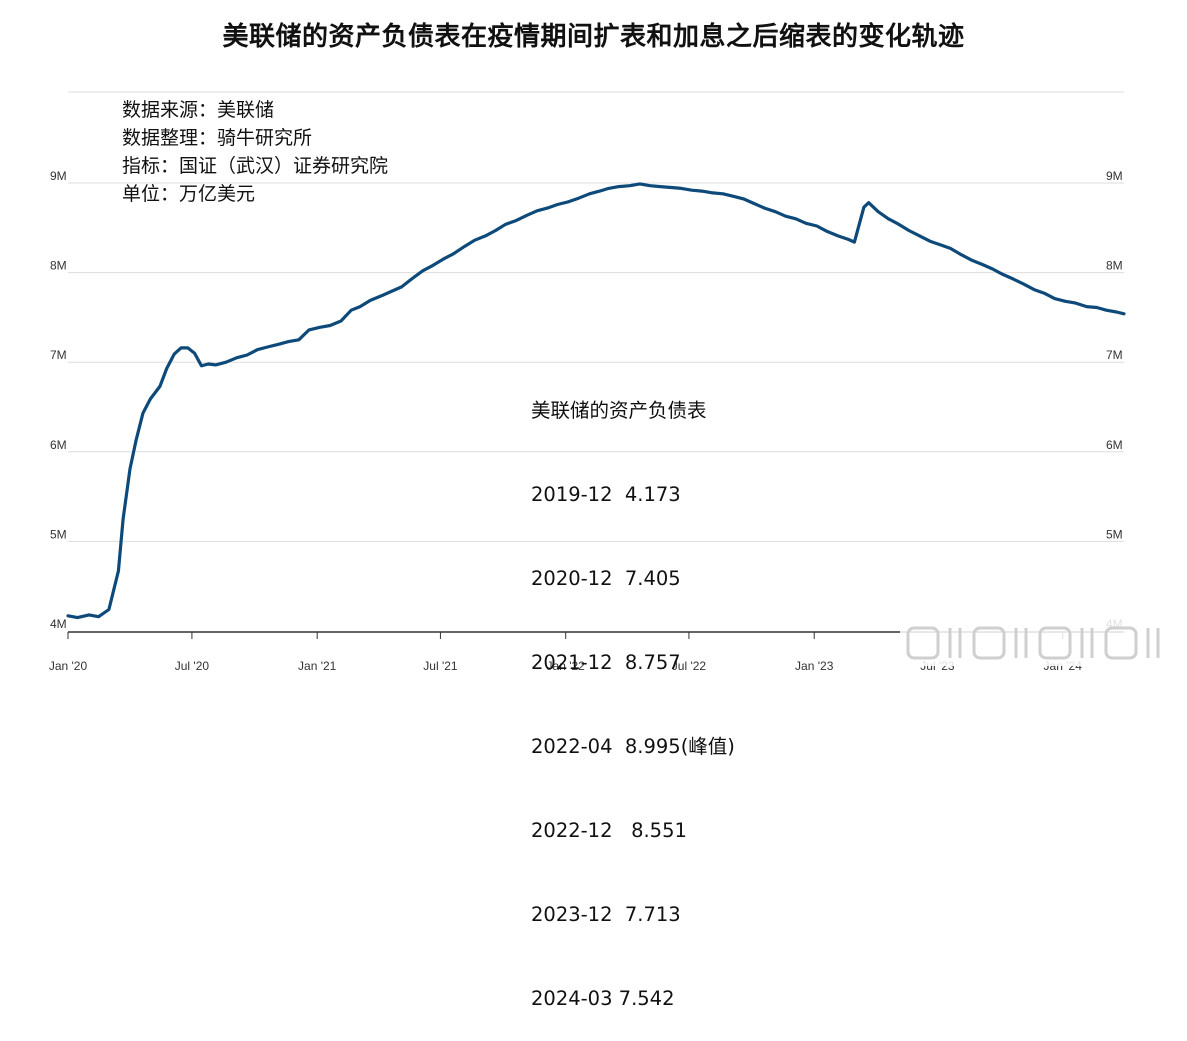 The width and height of the screenshot is (1187, 1041). Describe the element at coordinates (1035, 642) in the screenshot. I see `watermark-logo` at that location.